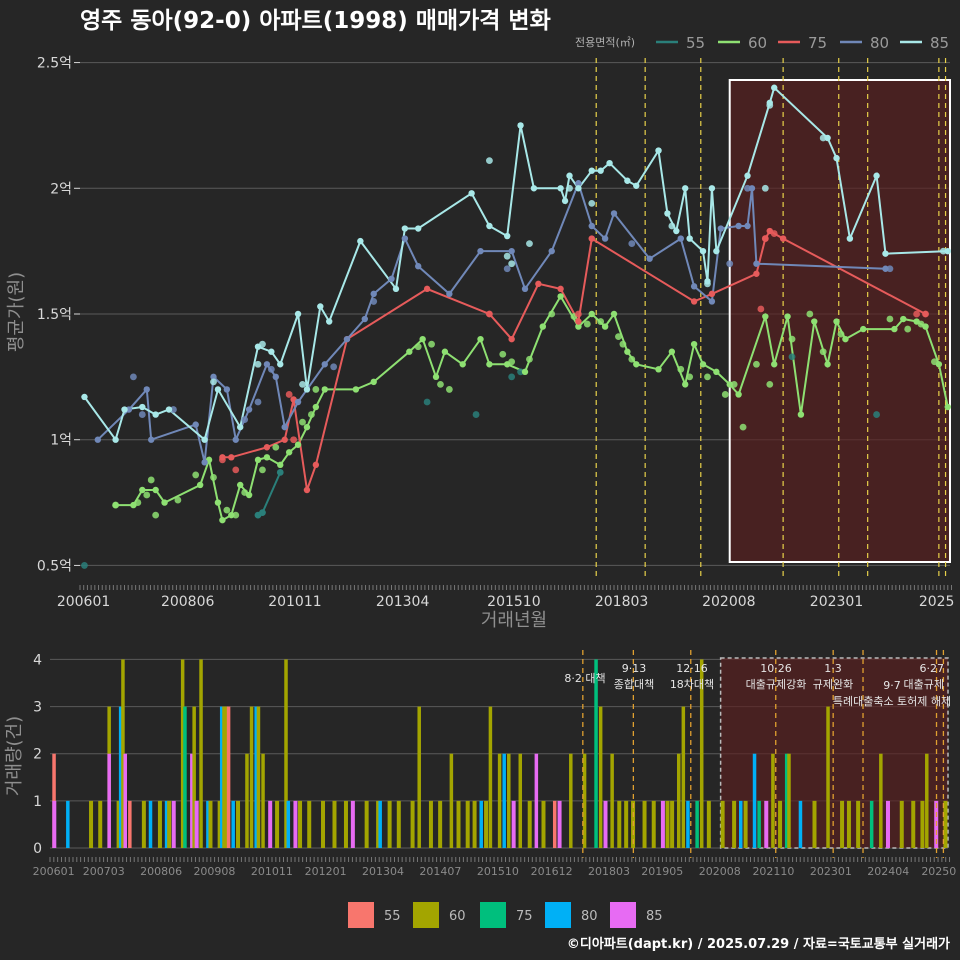  I want to click on top-x-tick-label: 200806, so click(188, 602).